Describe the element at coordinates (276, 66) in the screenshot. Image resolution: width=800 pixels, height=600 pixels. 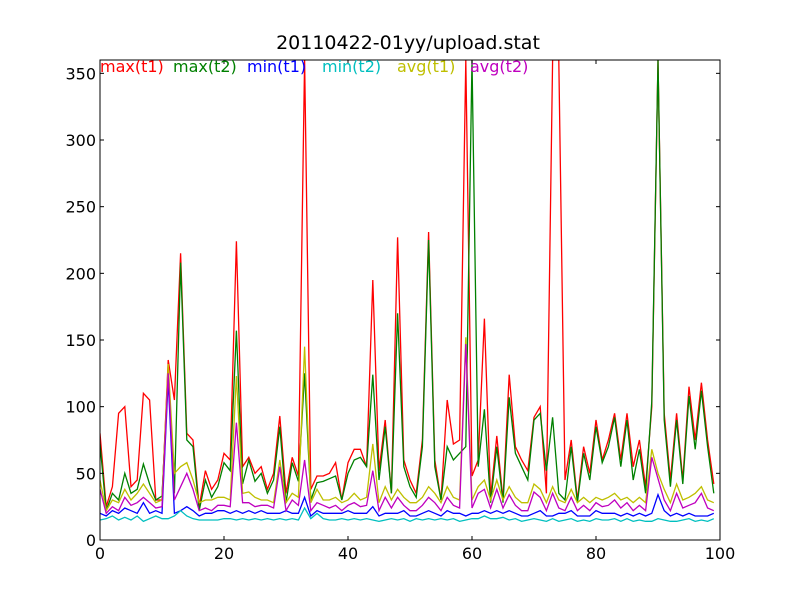
I see `legend-label: min(t1)` at that location.